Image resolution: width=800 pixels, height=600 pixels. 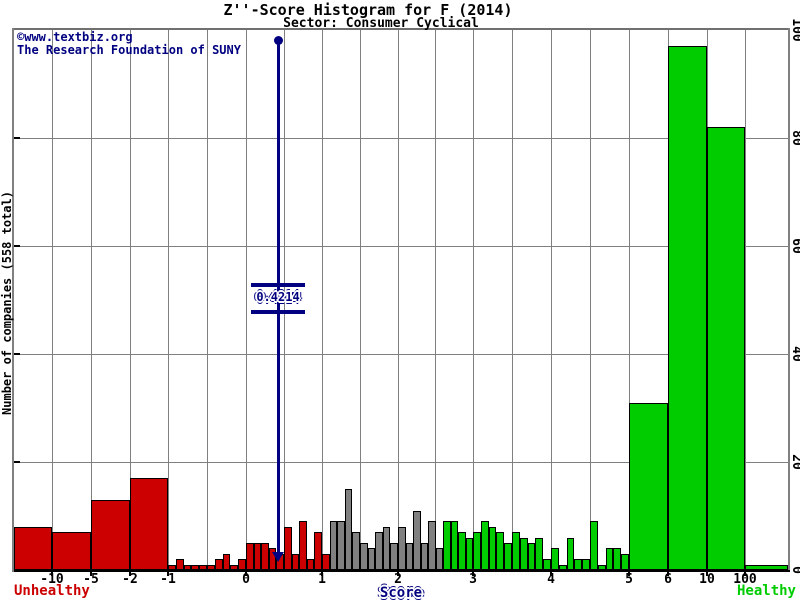 I want to click on x-tick-label: 0, so click(x=246, y=579).